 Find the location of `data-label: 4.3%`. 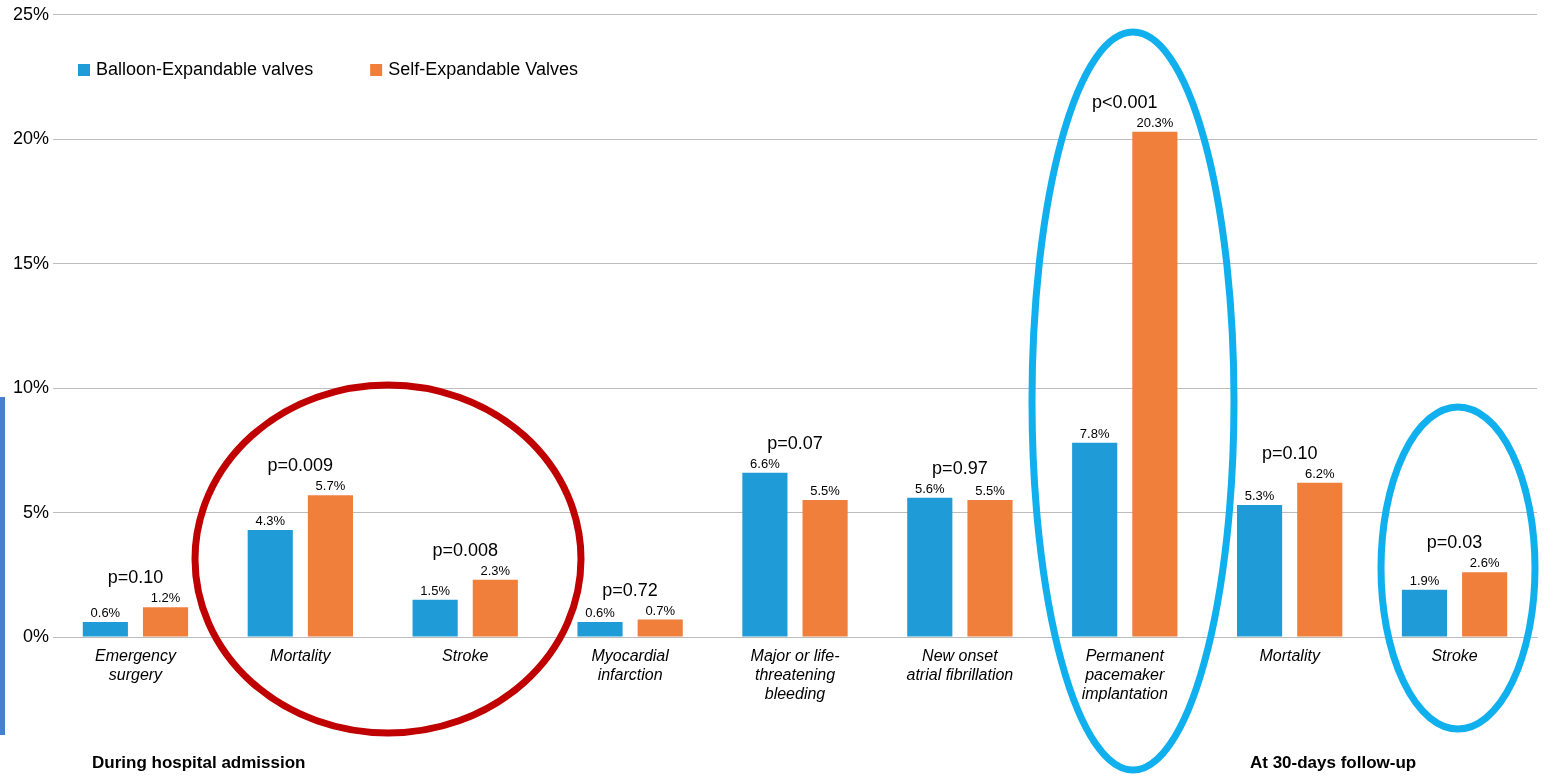

data-label: 4.3% is located at coordinates (270, 521).